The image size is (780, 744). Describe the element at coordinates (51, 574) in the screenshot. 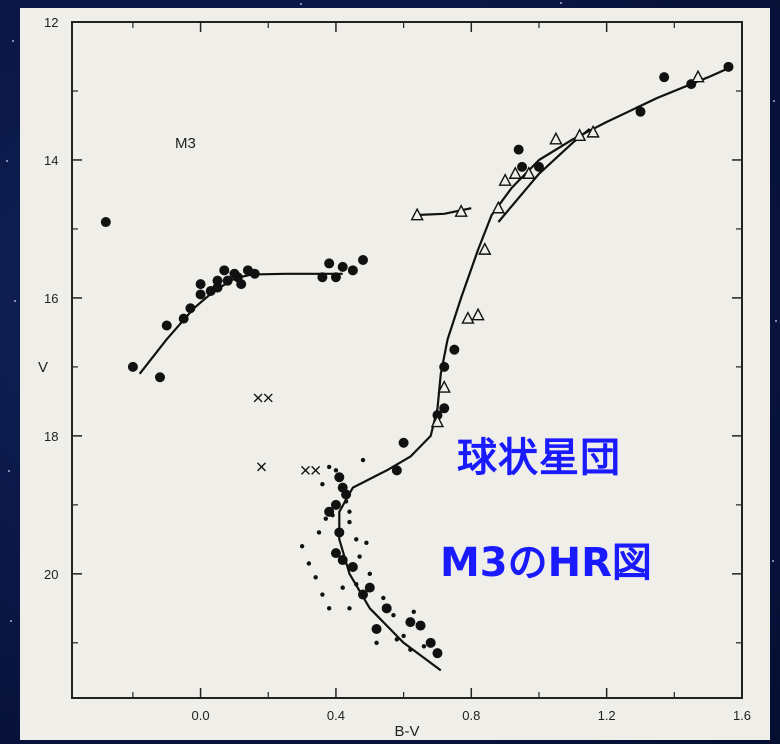

I see `y-tick-label: 20` at that location.